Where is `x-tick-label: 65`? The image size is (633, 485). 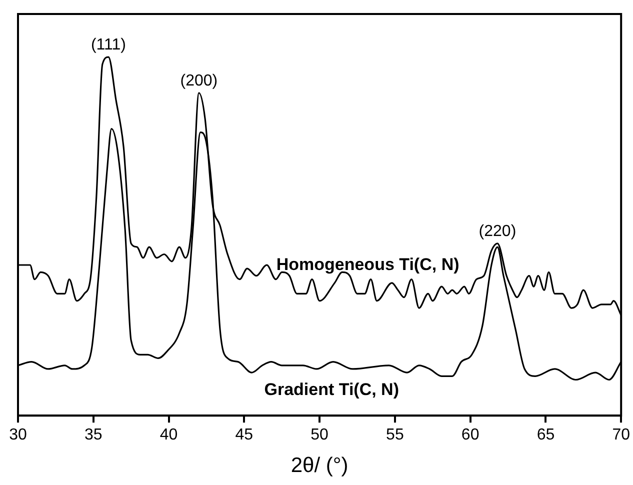
x-tick-label: 65 is located at coordinates (545, 435).